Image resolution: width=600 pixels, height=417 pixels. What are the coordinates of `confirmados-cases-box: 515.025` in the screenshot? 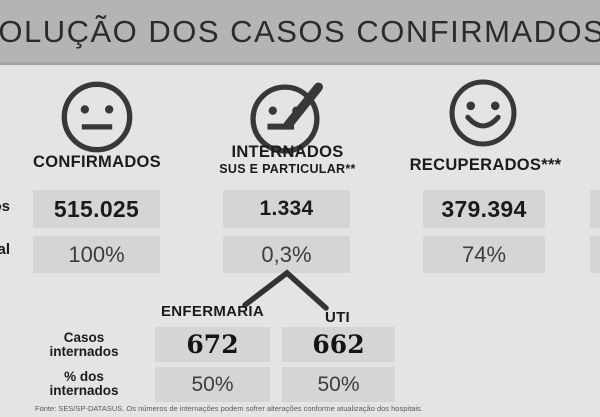 It's located at (96, 209).